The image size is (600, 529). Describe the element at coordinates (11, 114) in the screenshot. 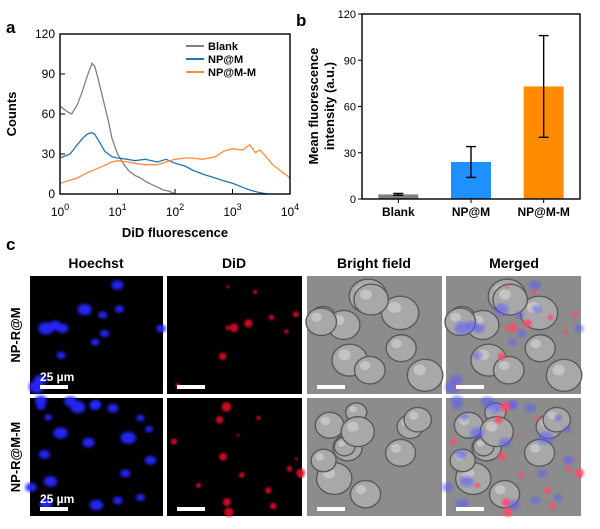

I see `histogram-y-axis-title: Counts` at that location.